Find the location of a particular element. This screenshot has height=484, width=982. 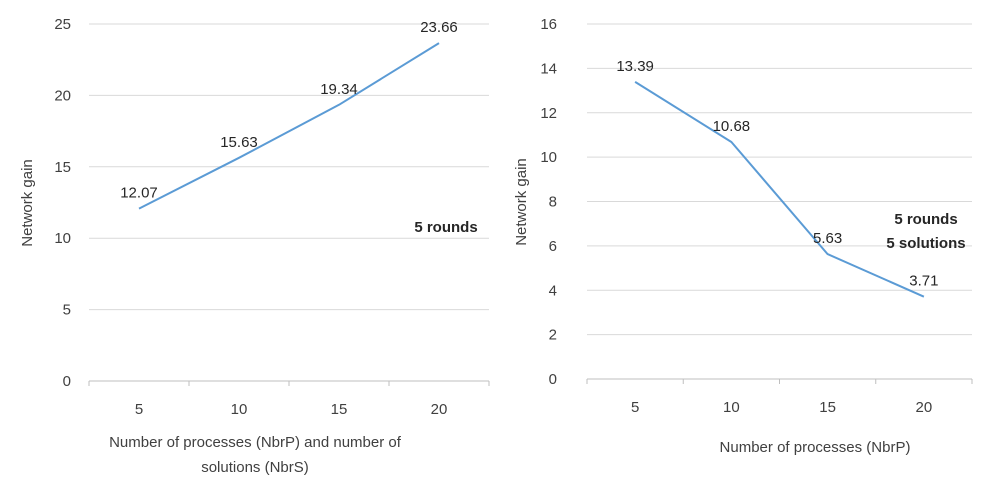

data-label: 19.34 is located at coordinates (339, 89).